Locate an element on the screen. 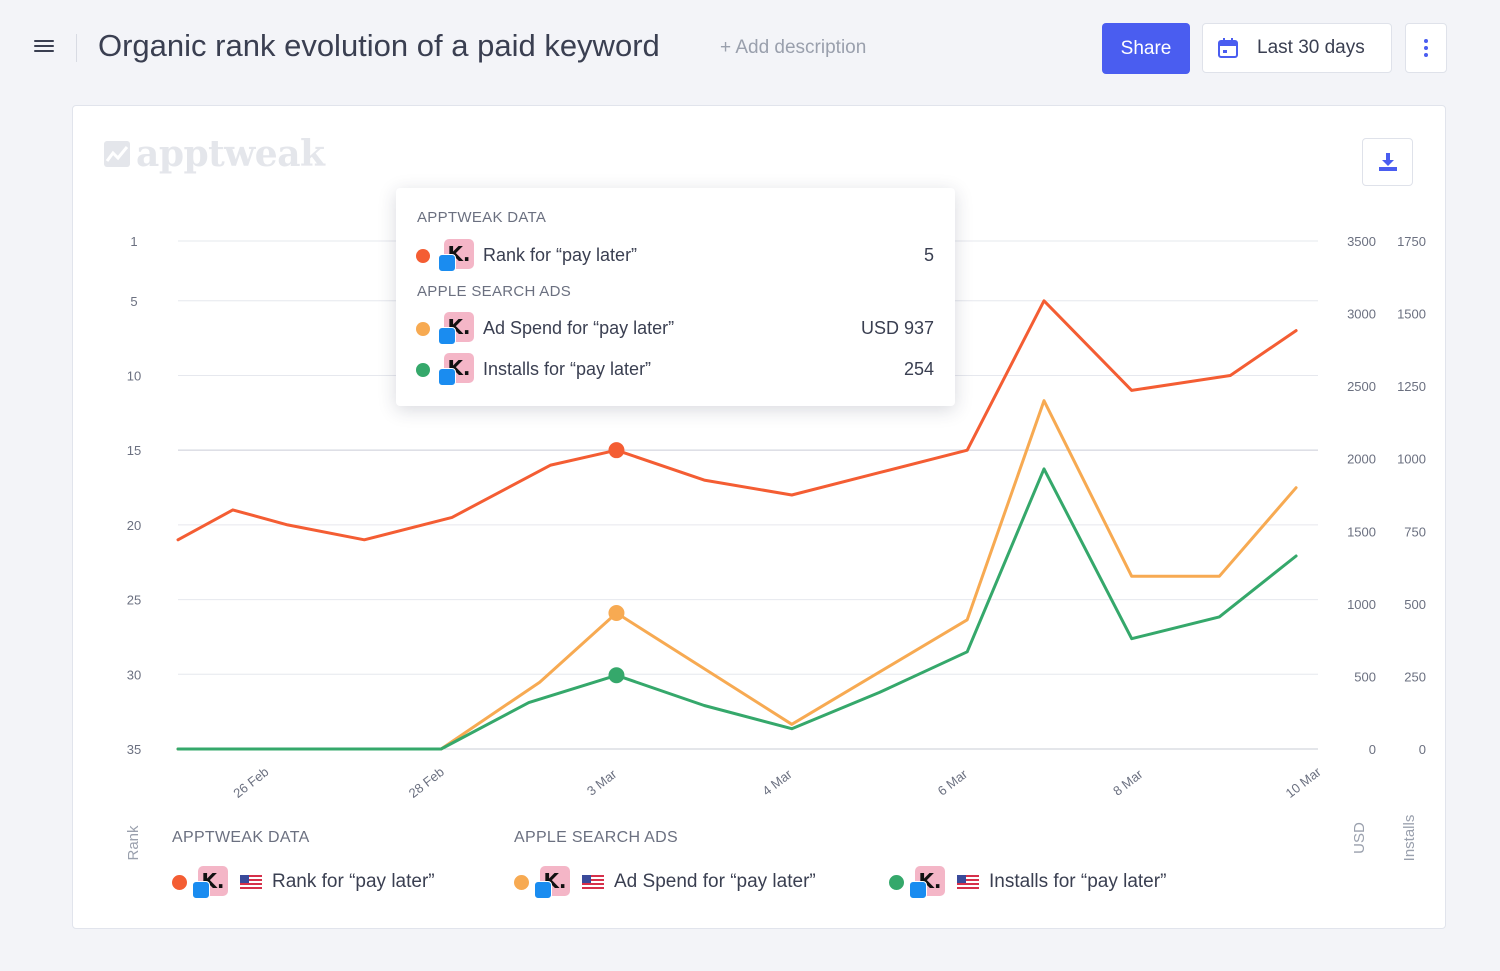 The image size is (1500, 971). download-icon is located at coordinates (1387, 162).